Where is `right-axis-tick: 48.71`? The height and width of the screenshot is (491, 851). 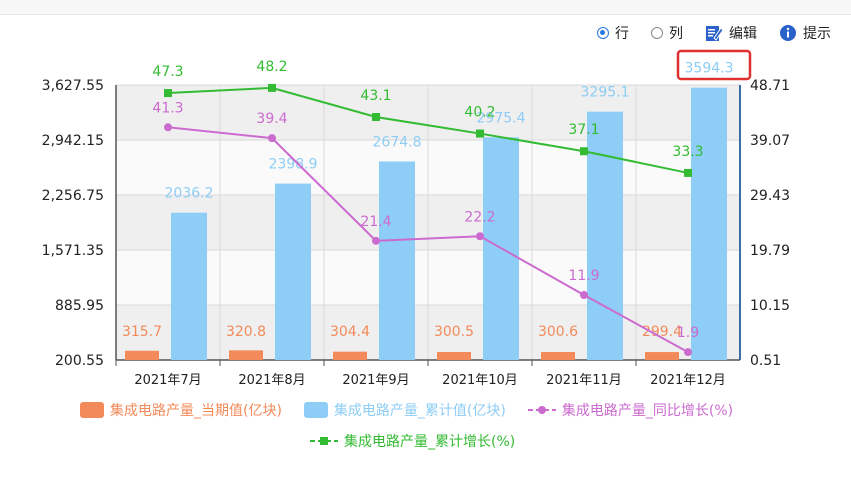 right-axis-tick: 48.71 is located at coordinates (770, 86).